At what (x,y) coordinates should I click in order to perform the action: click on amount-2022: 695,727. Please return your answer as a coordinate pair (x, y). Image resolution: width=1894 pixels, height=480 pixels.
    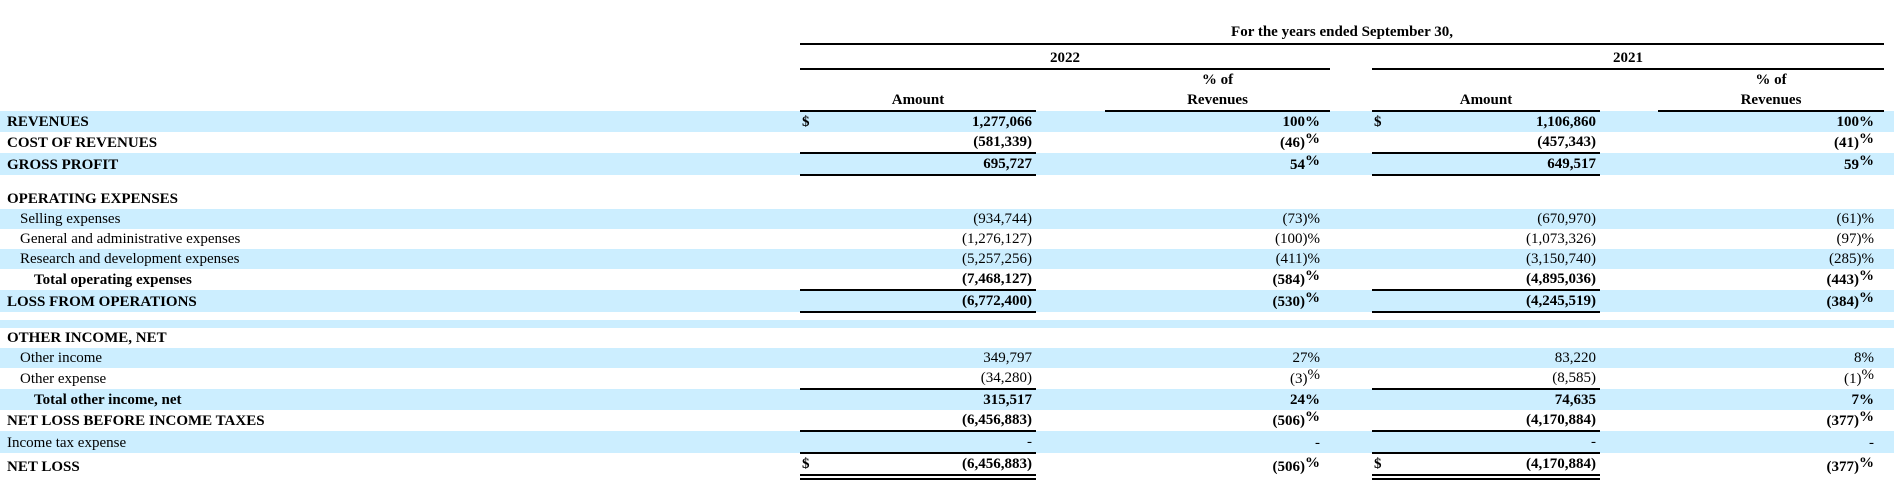
    Looking at the image, I should click on (931, 164).